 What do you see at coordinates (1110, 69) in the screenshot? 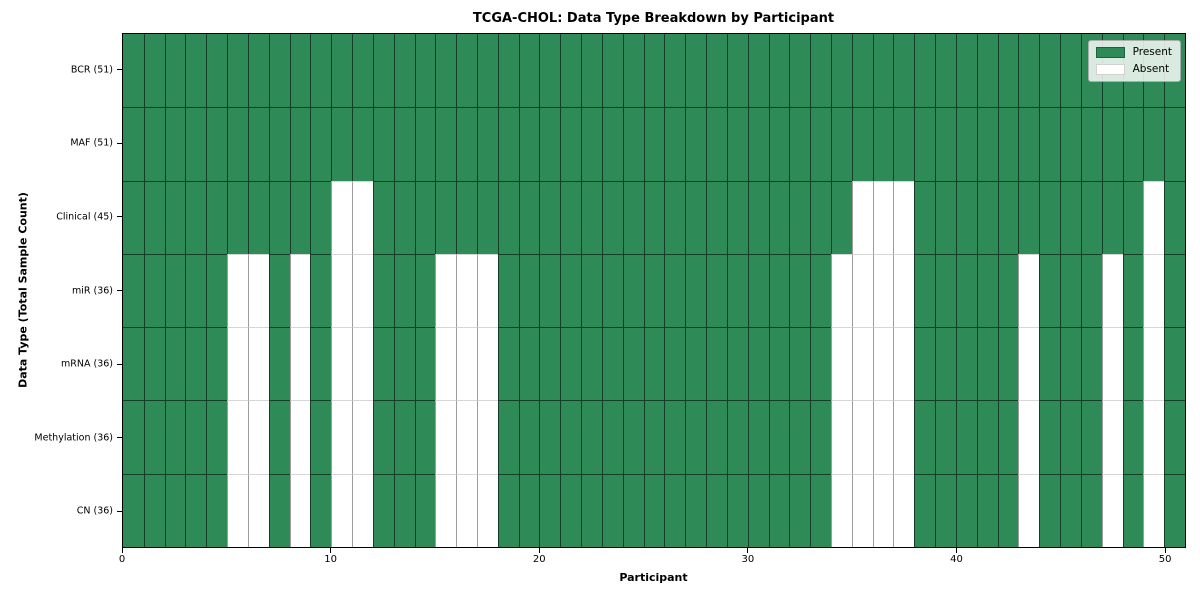
I see `legend-swatch-absent` at bounding box center [1110, 69].